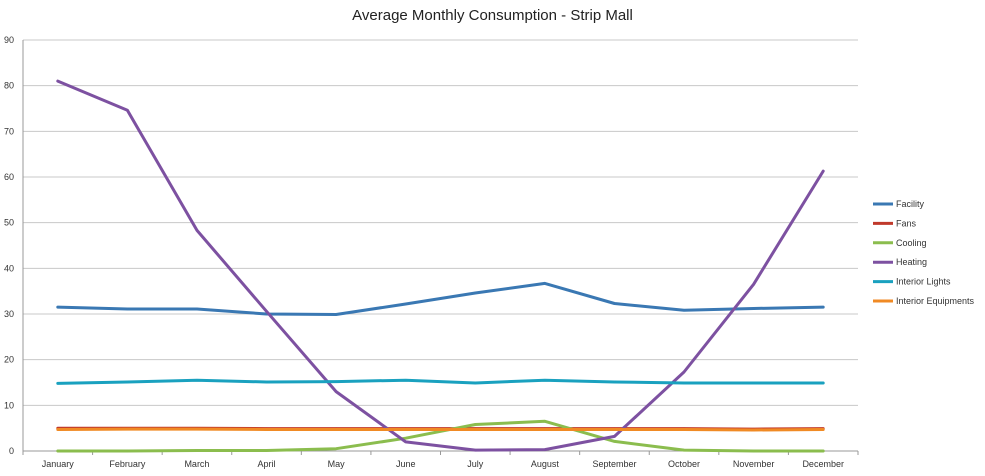  What do you see at coordinates (906, 223) in the screenshot?
I see `legend-label: Fans` at bounding box center [906, 223].